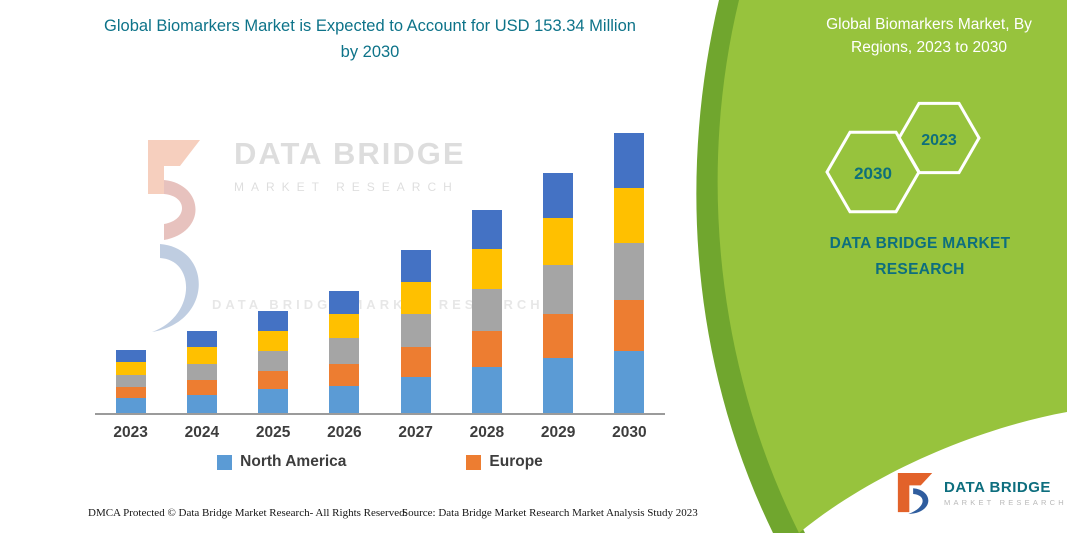  What do you see at coordinates (380, 433) in the screenshot?
I see `x-axis-labels: 2023 2024 2025 2026 2027 2028 2029 2030` at bounding box center [380, 433].